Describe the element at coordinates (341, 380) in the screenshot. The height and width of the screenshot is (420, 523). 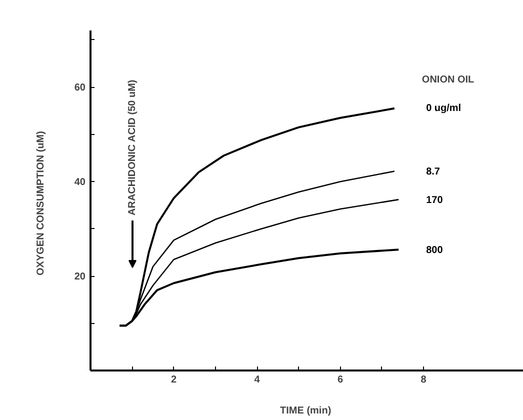
I see `x-tick-label: 6` at that location.